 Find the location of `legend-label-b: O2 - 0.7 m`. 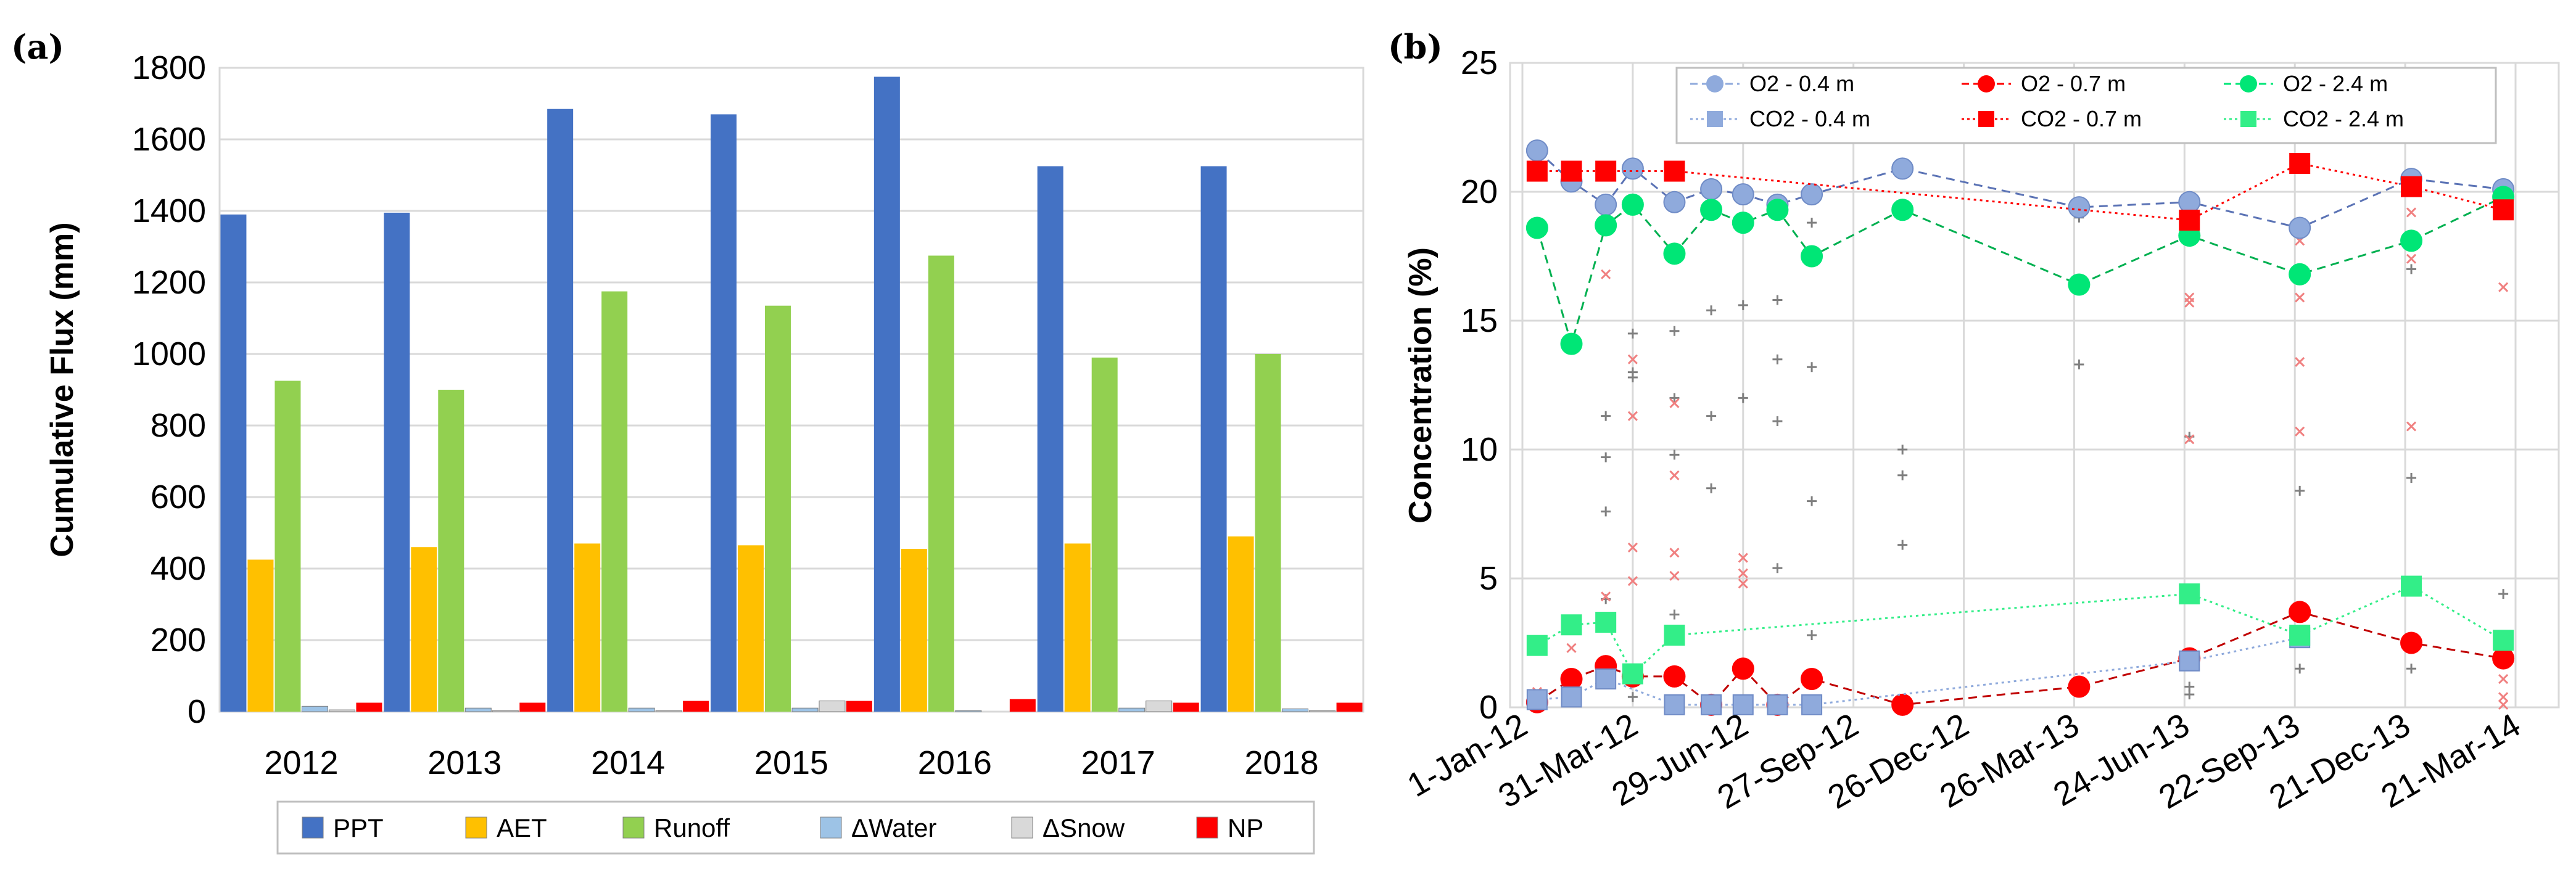

legend-label-b: O2 - 0.7 m is located at coordinates (2073, 83).